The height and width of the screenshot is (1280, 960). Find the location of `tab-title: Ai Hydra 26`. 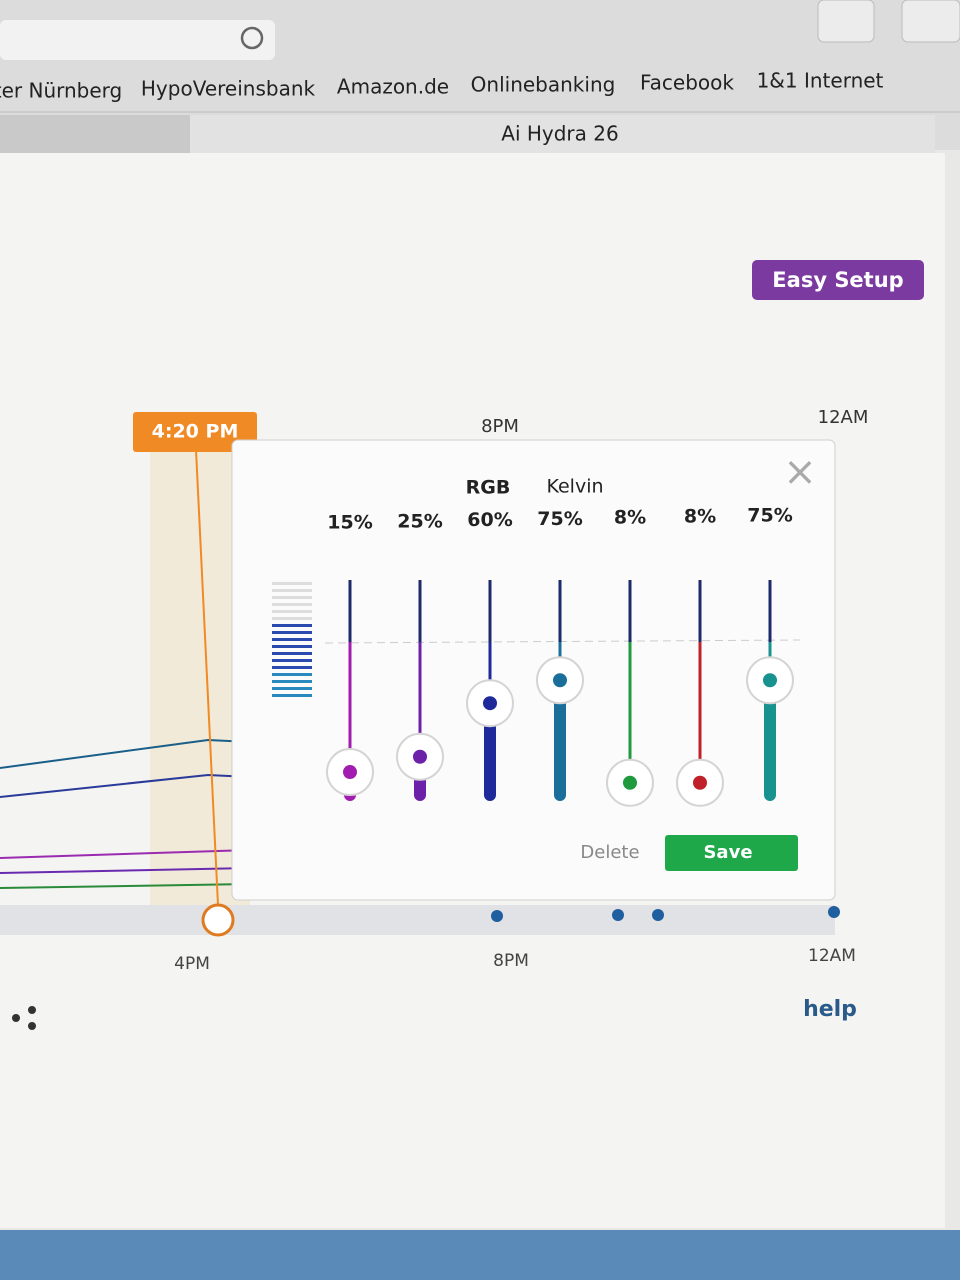

tab-title: Ai Hydra 26 is located at coordinates (559, 134).